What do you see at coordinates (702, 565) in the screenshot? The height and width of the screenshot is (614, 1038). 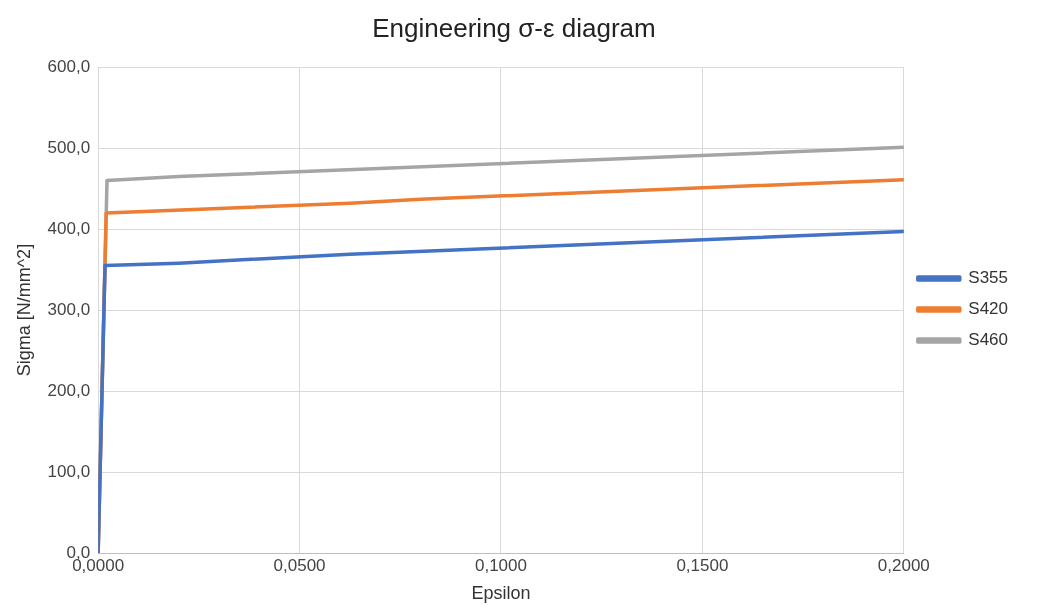 I see `x-tick-label: 0,1500` at bounding box center [702, 565].